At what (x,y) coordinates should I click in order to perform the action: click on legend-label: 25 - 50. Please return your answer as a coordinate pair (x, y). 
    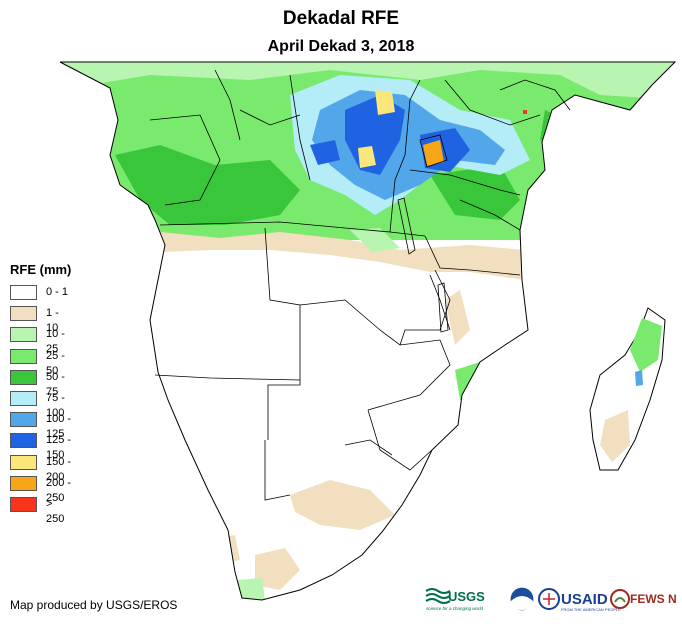
    Looking at the image, I should click on (55, 363).